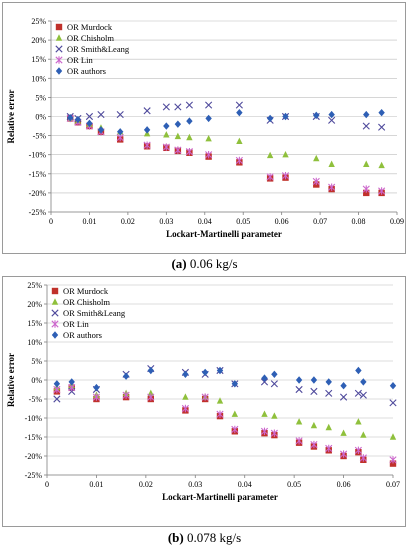 The width and height of the screenshot is (409, 550). Describe the element at coordinates (204, 538) in the screenshot. I see `caption-b: (b) 0.078 kg/s` at that location.